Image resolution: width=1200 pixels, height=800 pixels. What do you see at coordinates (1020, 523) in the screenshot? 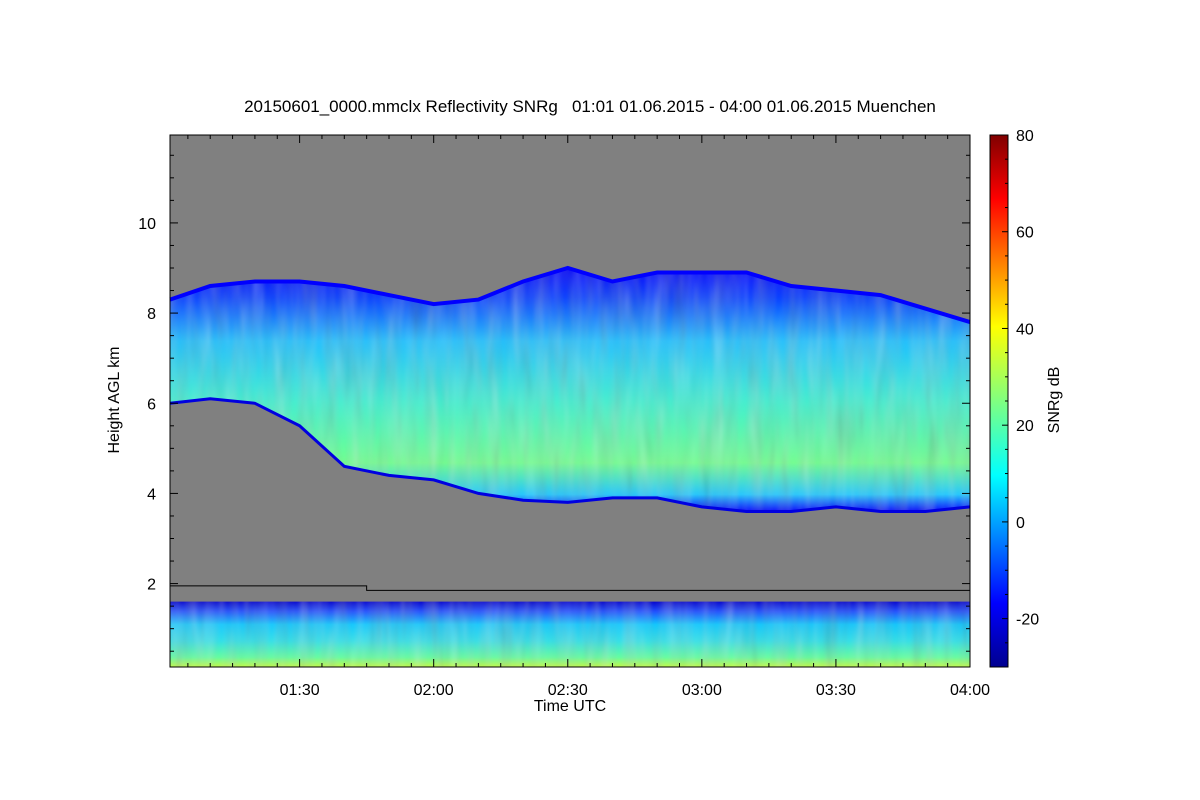
I see `colorbar-tick-label: 0` at bounding box center [1020, 523].